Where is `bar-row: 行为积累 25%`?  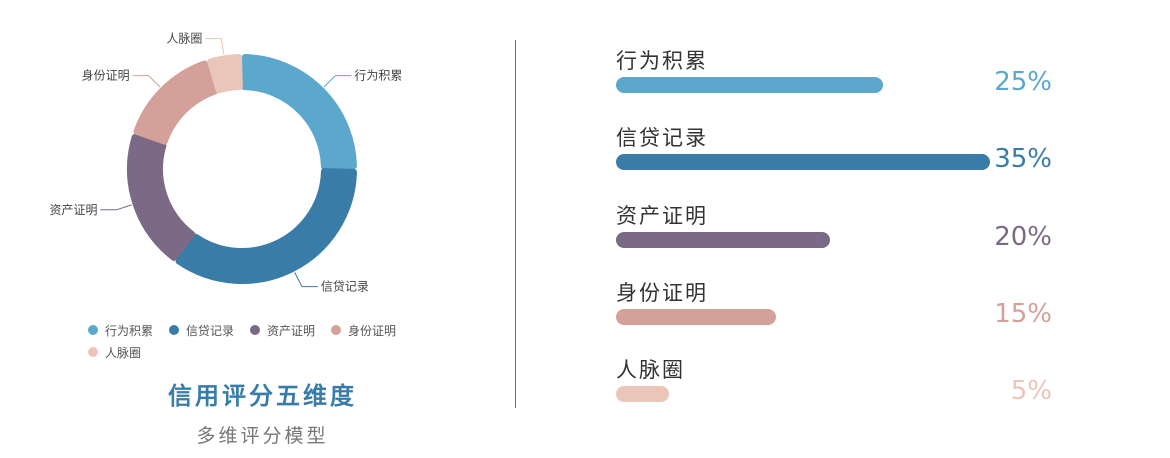
bar-row: 行为积累 25% is located at coordinates (836, 75).